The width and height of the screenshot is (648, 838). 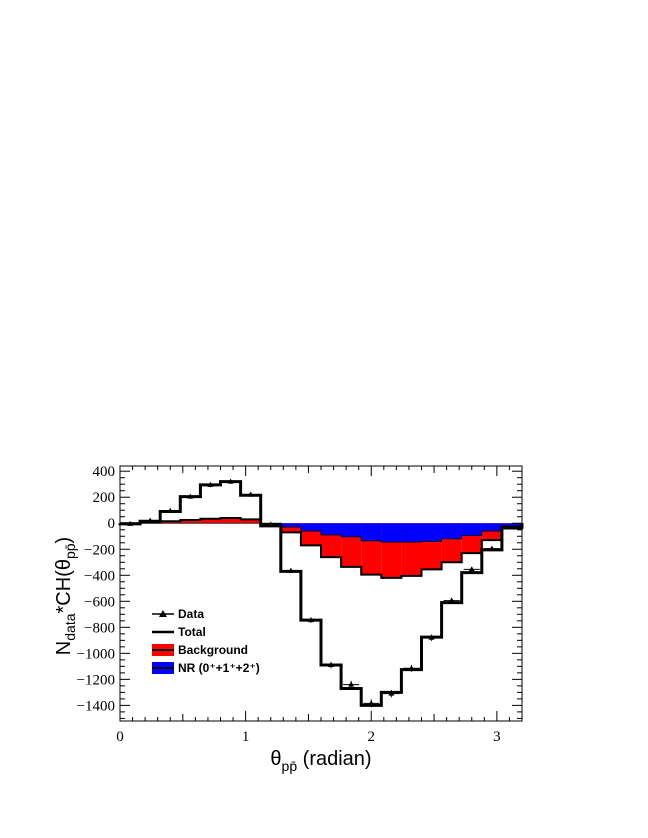 I want to click on background-outline, so click(x=321, y=548).